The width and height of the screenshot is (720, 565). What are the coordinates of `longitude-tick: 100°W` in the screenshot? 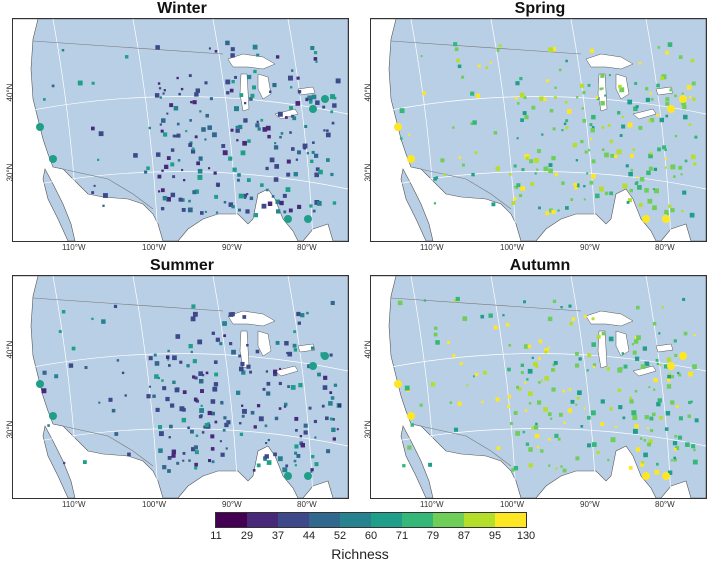 It's located at (154, 504).